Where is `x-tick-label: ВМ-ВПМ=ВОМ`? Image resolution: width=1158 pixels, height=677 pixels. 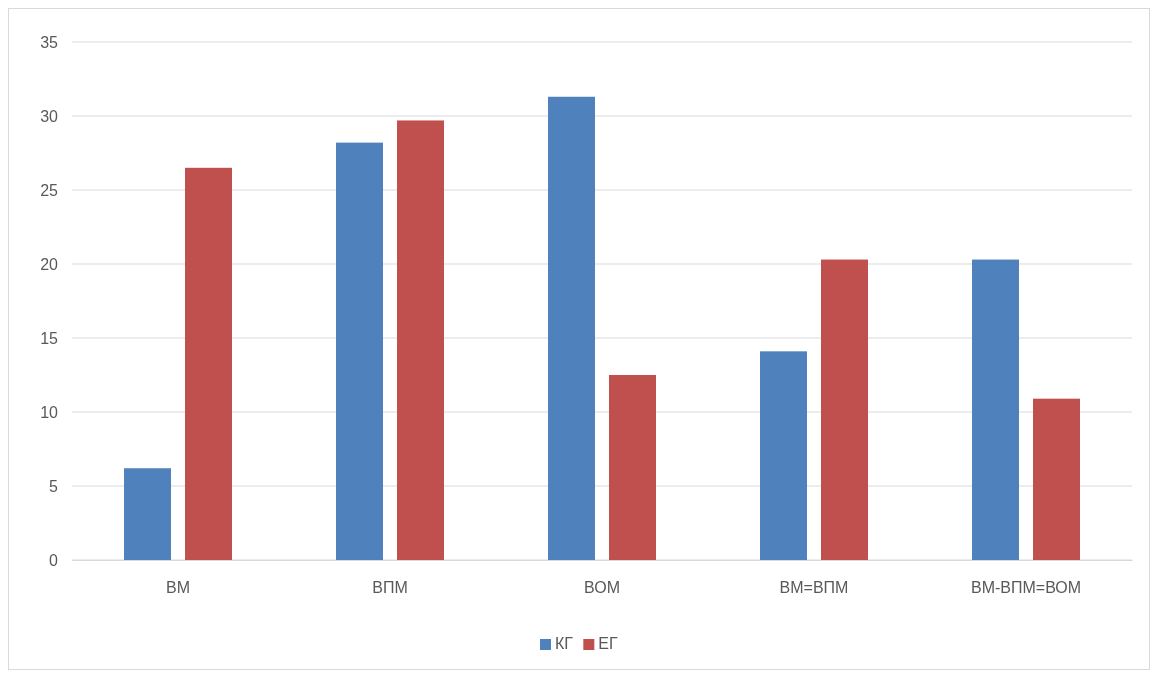 x-tick-label: ВМ-ВПМ=ВОМ is located at coordinates (1026, 588).